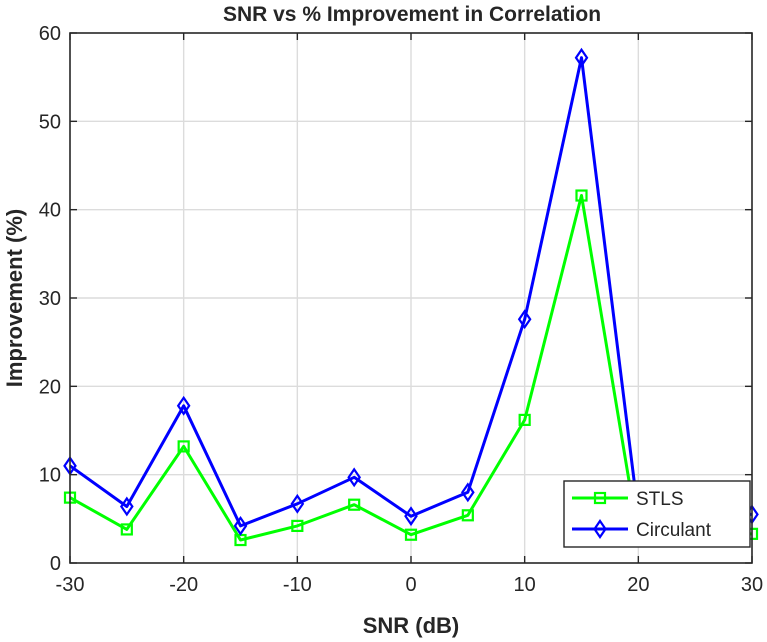 This screenshot has height=642, width=767. Describe the element at coordinates (674, 530) in the screenshot. I see `legend-label-circulant: Circulant` at that location.